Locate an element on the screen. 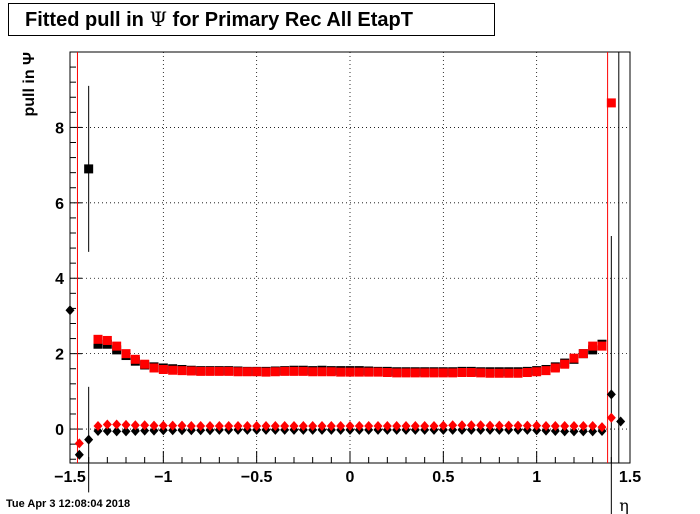  x-tick-label: 1 is located at coordinates (536, 477).